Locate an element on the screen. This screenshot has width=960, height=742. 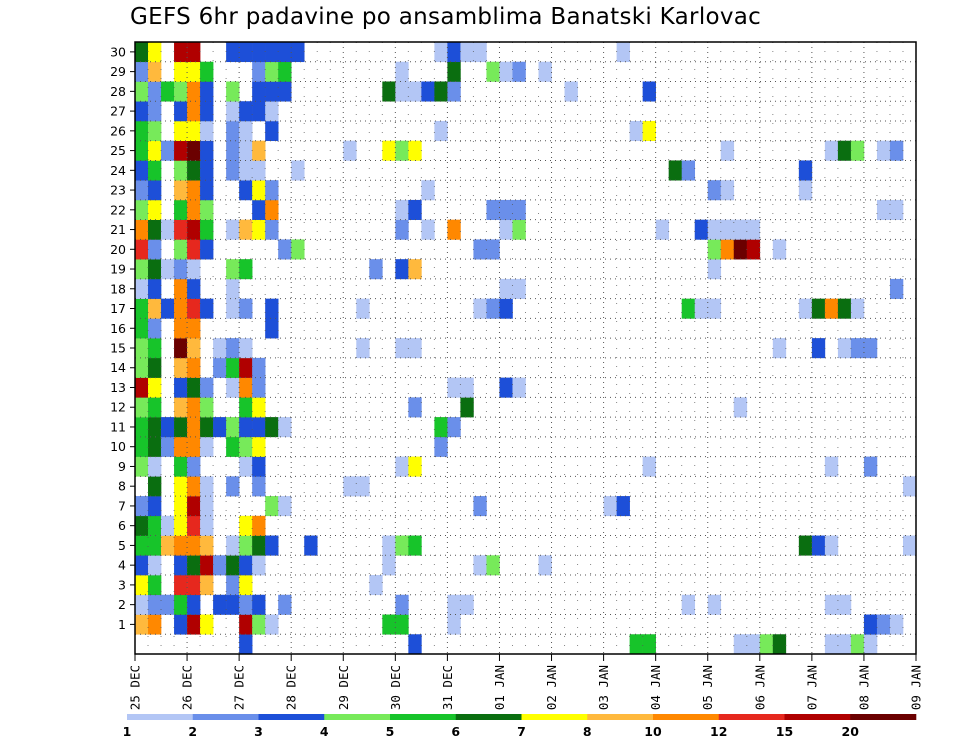
y-tick-label: 20 is located at coordinates (118, 249).